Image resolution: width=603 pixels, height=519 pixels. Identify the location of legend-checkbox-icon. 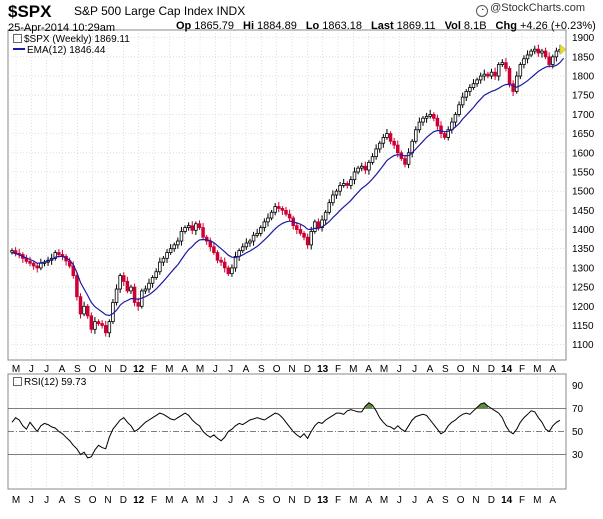
(17, 38).